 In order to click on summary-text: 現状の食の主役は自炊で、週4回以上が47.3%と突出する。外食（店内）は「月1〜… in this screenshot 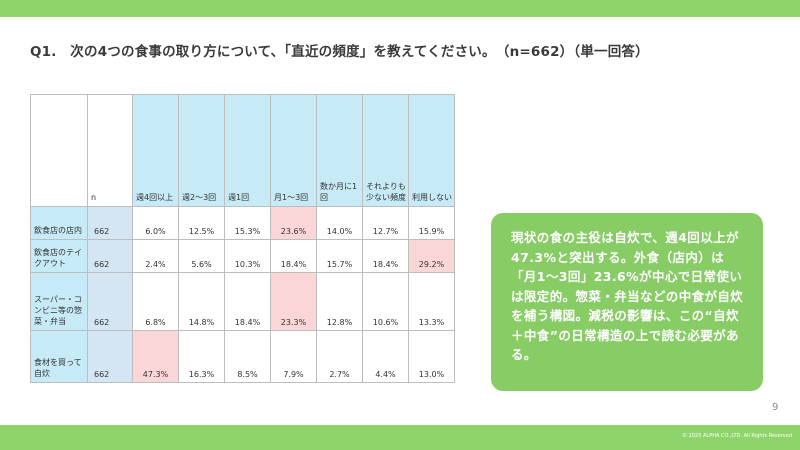, I will do `click(627, 296)`.